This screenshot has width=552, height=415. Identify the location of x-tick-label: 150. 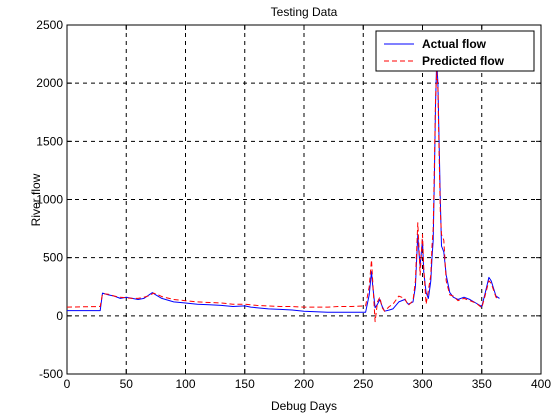
(245, 384).